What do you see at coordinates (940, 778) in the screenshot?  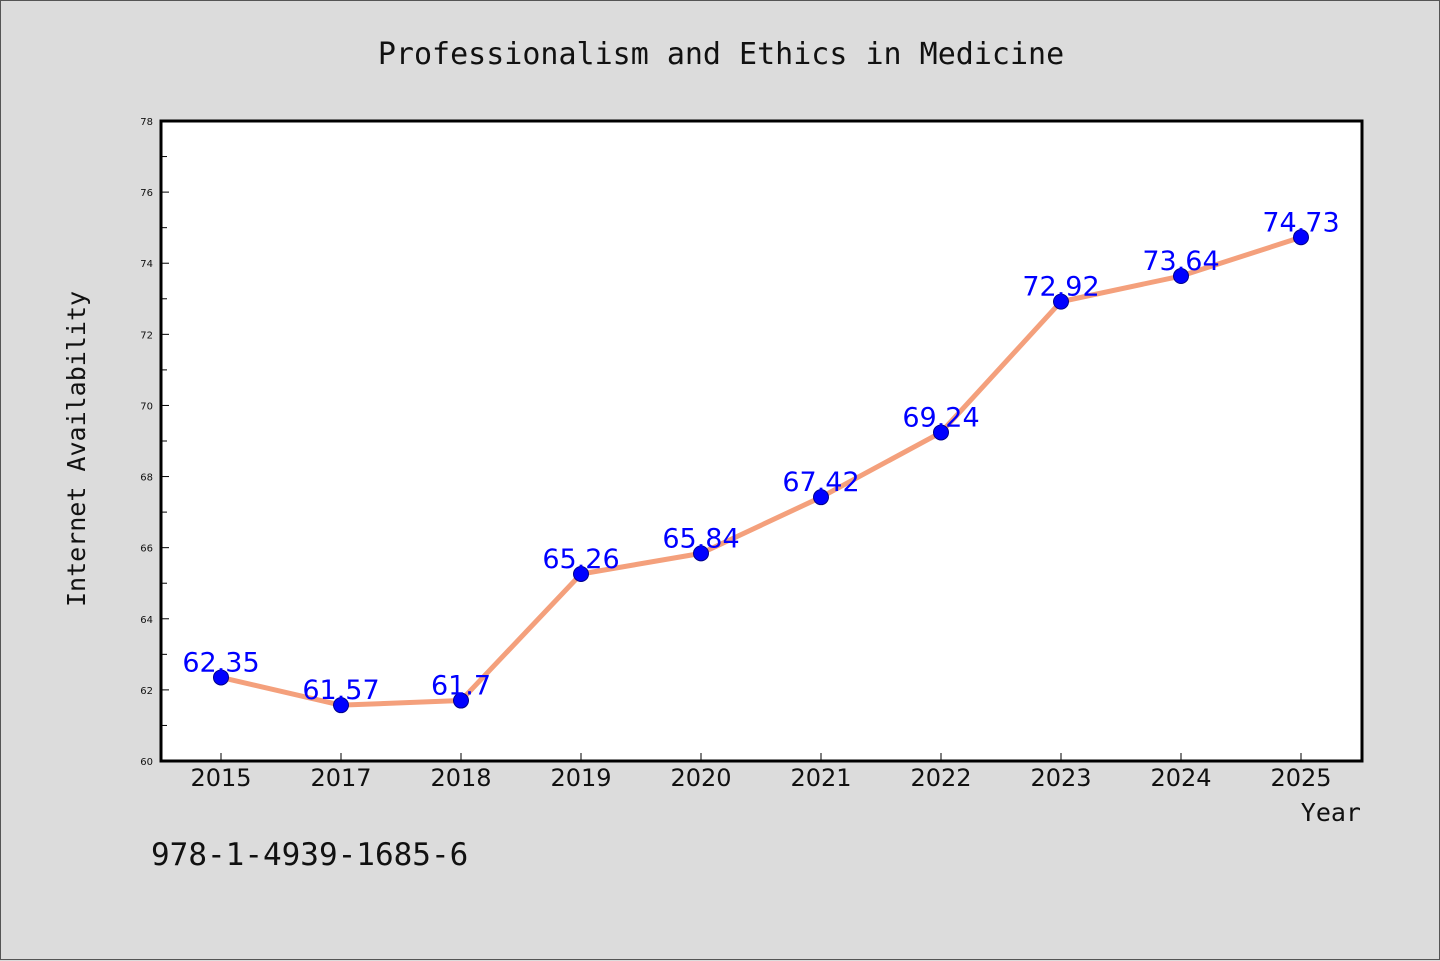 I see `x-tick-label: 2022` at bounding box center [940, 778].